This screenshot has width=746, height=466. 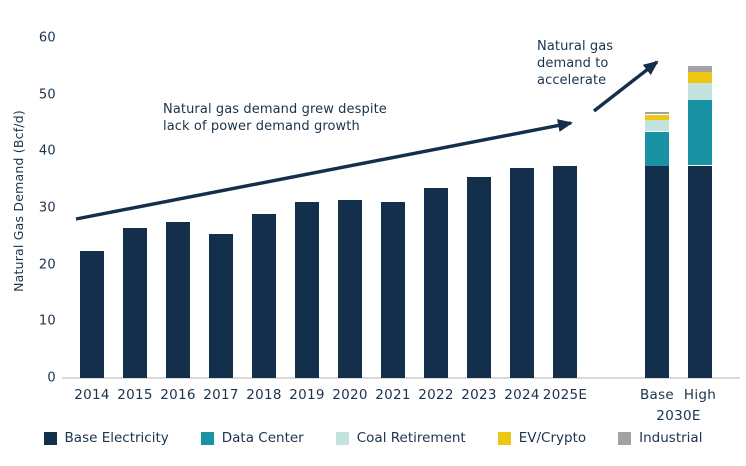 I want to click on legend-item-coal-retirement: Coal Retirement, so click(x=400, y=438).